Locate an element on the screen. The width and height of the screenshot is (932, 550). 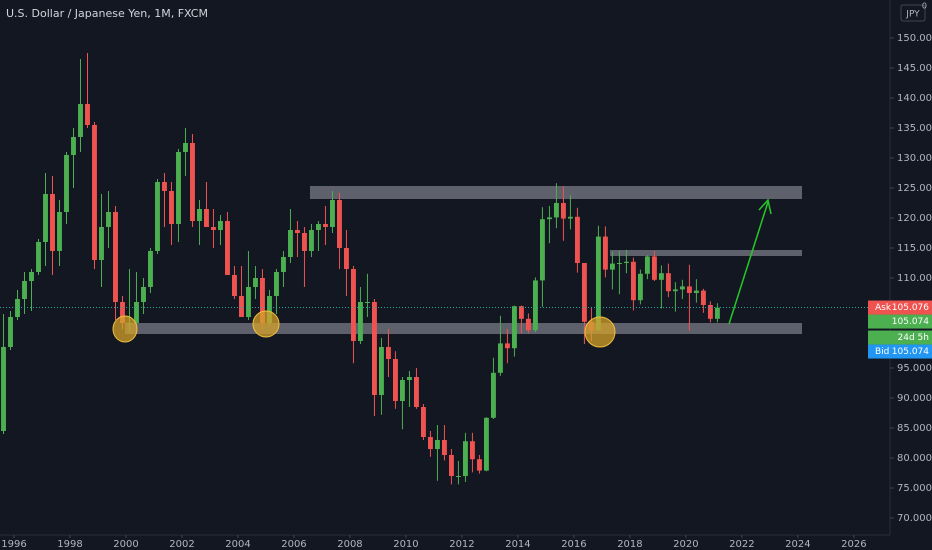
x-tick-label: 2014 is located at coordinates (517, 544).